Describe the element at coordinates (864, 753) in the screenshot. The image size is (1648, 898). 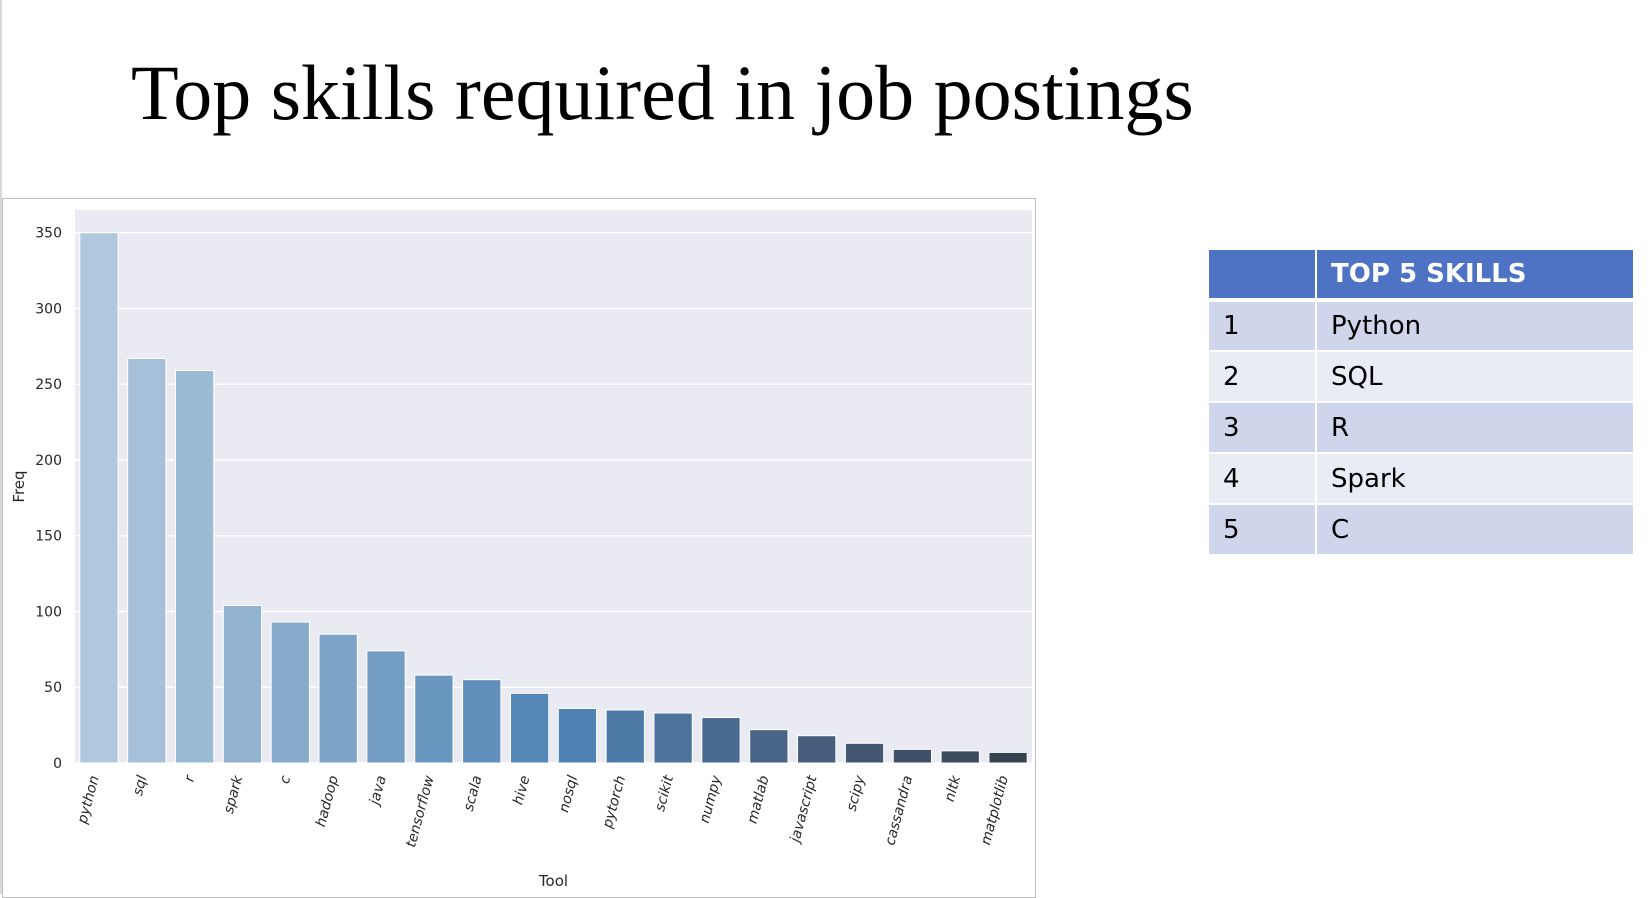
I see `bar-scipy` at that location.